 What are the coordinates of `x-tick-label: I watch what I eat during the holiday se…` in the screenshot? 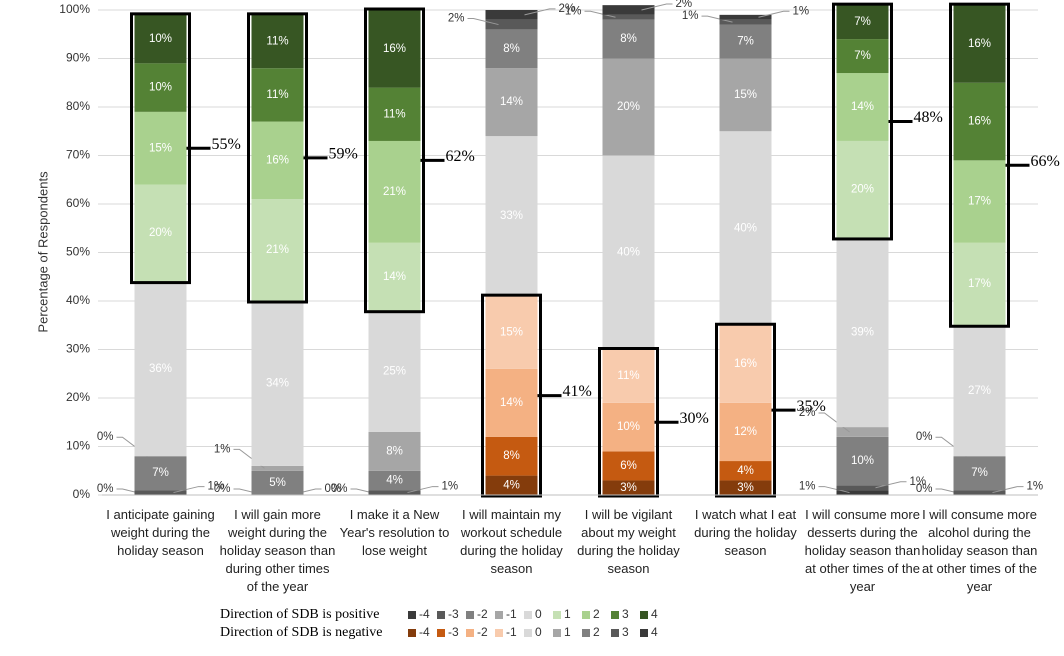 It's located at (745, 532).